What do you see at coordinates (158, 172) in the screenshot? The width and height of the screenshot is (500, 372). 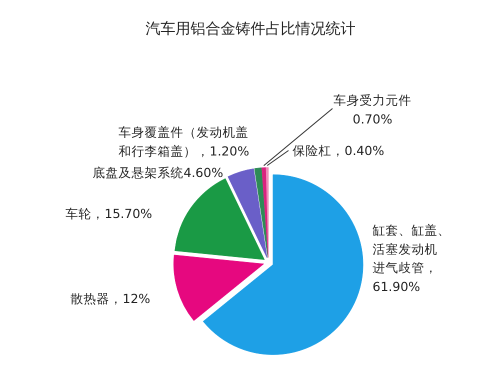 I see `slice-label: 底盘及悬架系统4.60%` at bounding box center [158, 172].